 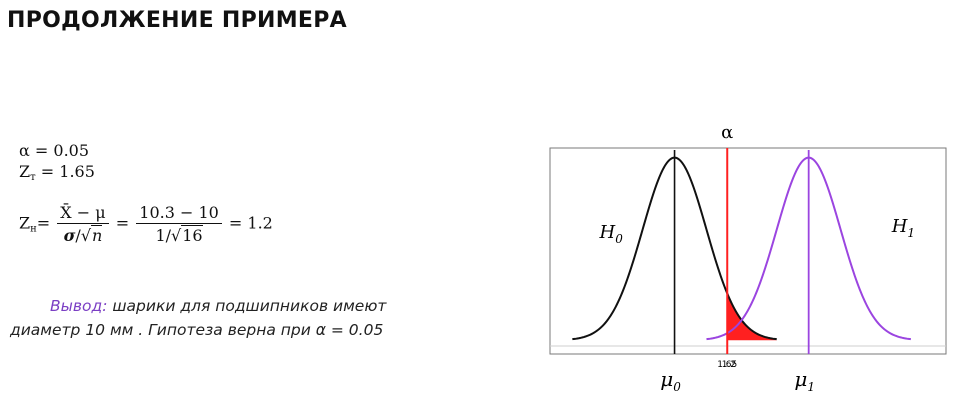 I want to click on observed-value-label: 1.2, so click(x=729, y=365).